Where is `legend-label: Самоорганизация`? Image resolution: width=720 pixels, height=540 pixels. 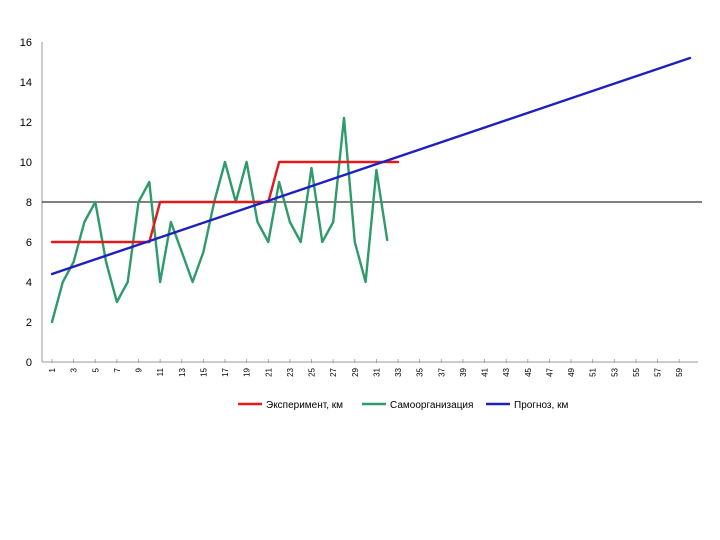
legend-label: Самоорганизация is located at coordinates (431, 405).